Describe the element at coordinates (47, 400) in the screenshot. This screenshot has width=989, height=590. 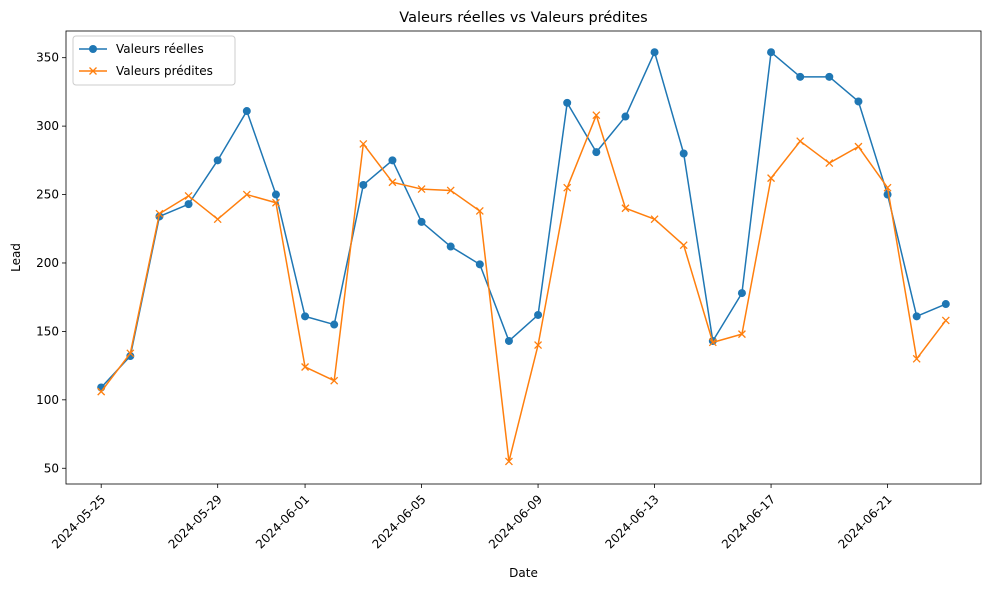
I see `y-tick-label: 100` at that location.